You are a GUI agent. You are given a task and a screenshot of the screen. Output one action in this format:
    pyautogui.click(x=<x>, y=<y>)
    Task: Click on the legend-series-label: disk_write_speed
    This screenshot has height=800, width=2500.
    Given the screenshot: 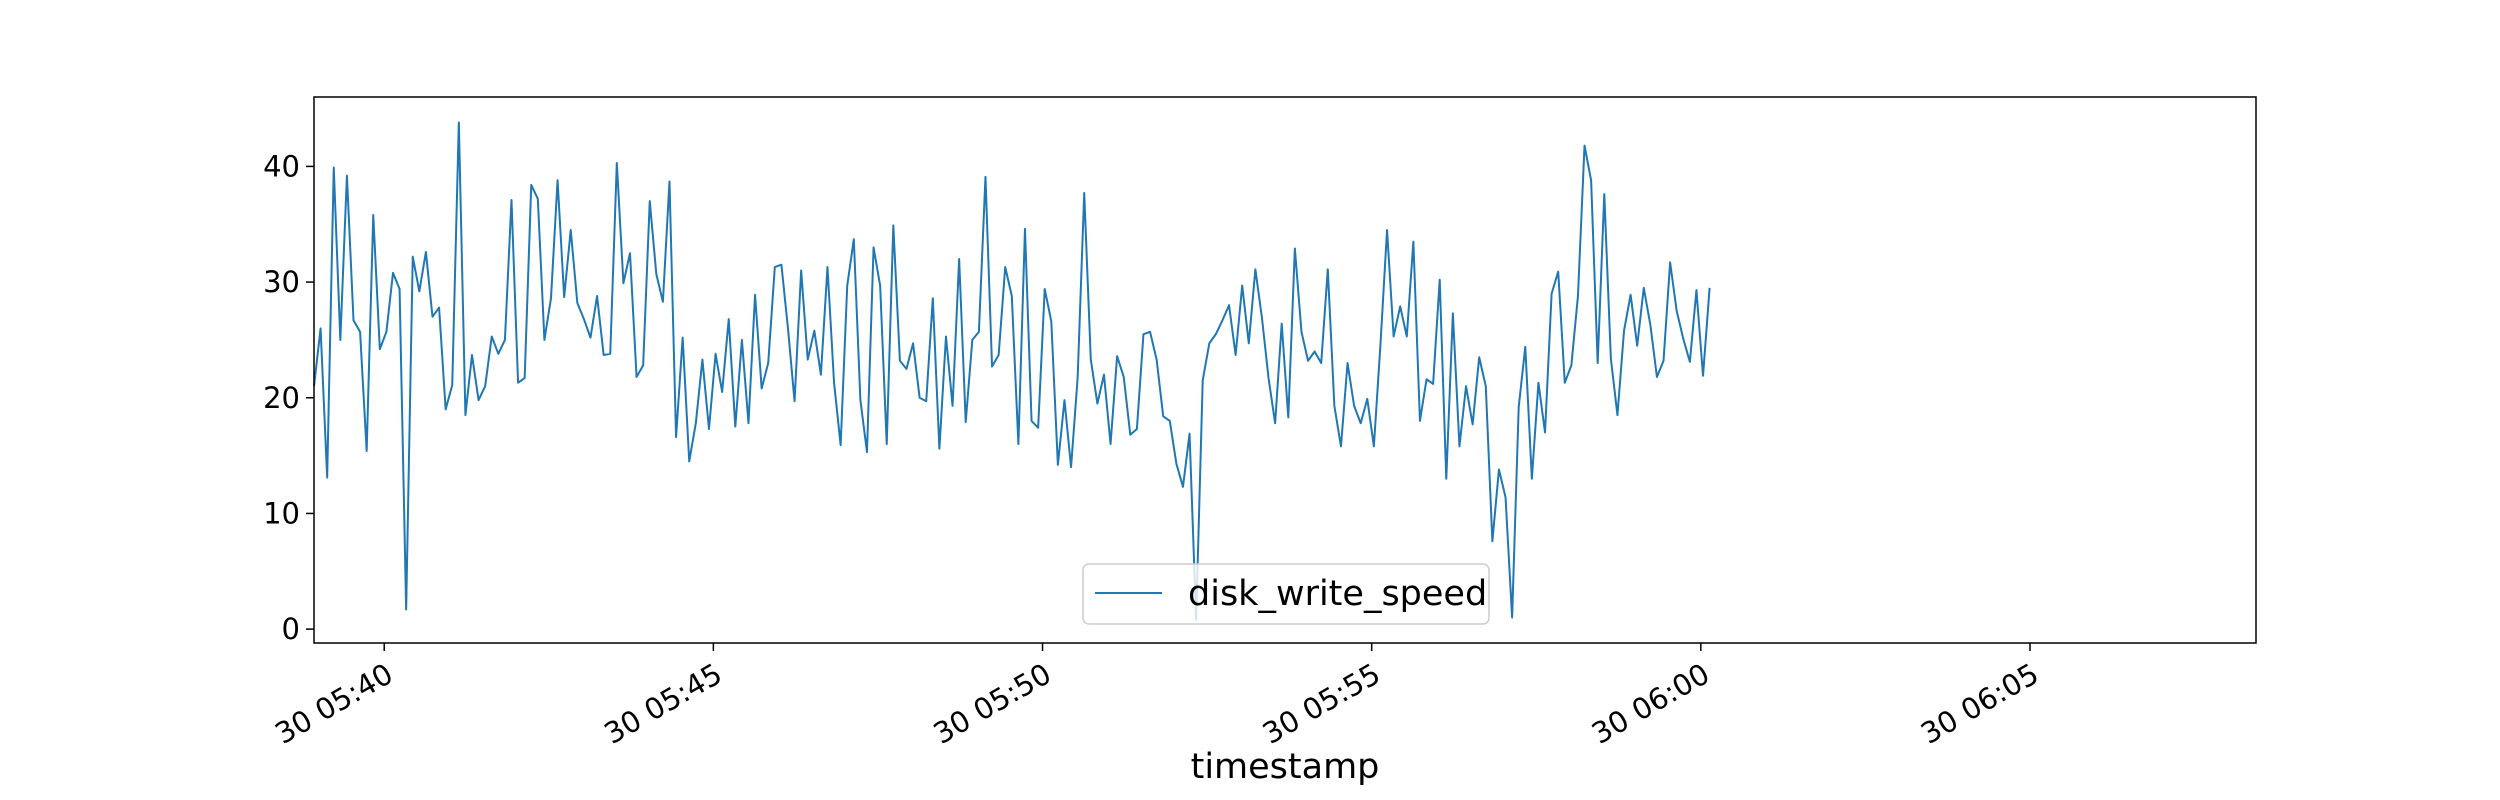 What is the action you would take?
    pyautogui.click(x=1337, y=594)
    